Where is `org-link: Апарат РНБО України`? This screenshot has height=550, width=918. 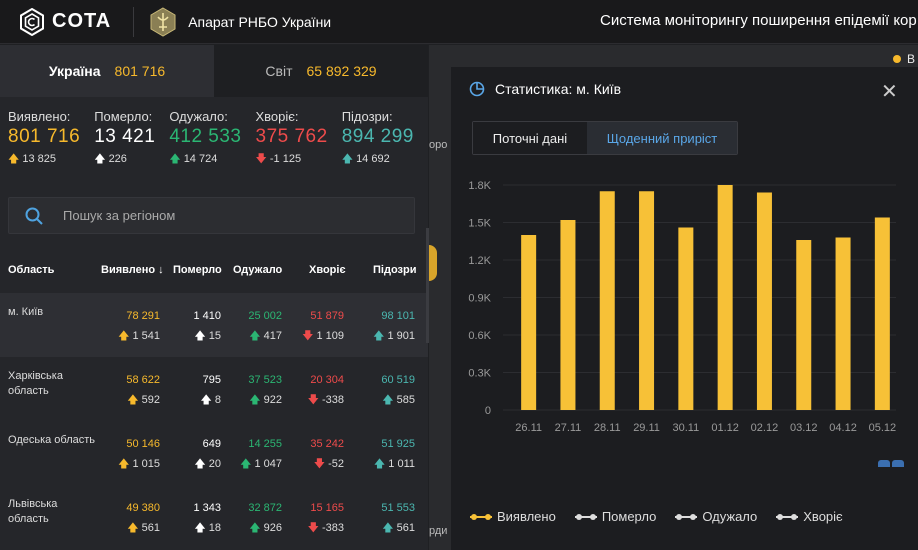
org-link: Апарат РНБО України is located at coordinates (240, 21).